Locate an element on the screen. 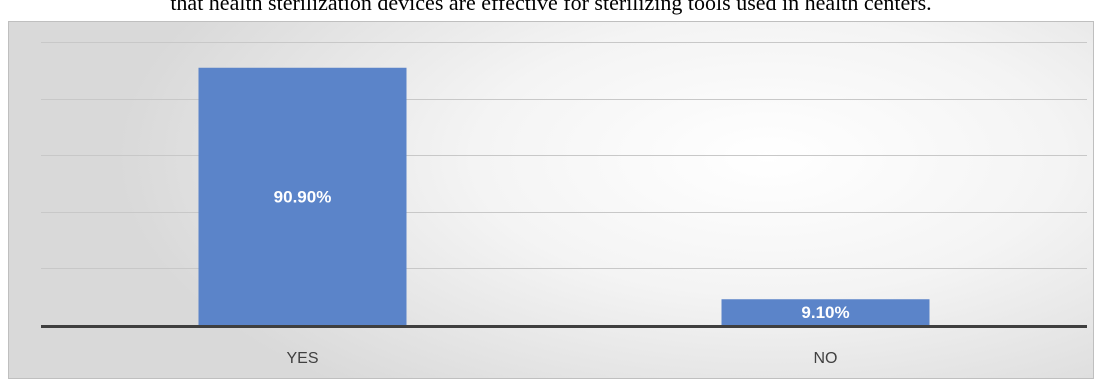  x-tick-label: YES is located at coordinates (302, 358).